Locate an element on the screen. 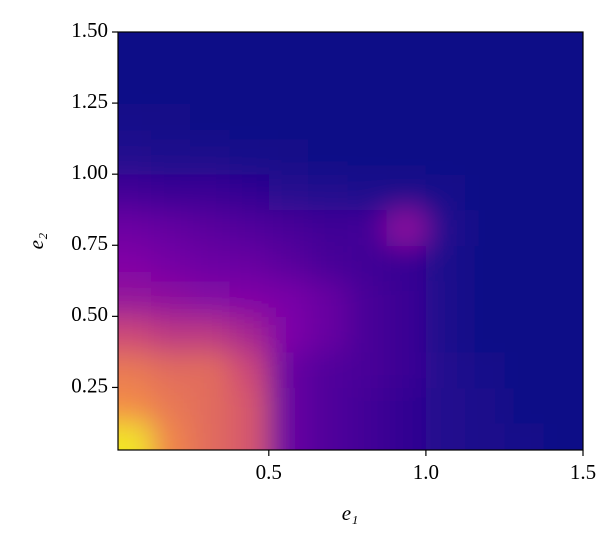 The height and width of the screenshot is (548, 616). y-axis-label: e₂ is located at coordinates (36, 241).